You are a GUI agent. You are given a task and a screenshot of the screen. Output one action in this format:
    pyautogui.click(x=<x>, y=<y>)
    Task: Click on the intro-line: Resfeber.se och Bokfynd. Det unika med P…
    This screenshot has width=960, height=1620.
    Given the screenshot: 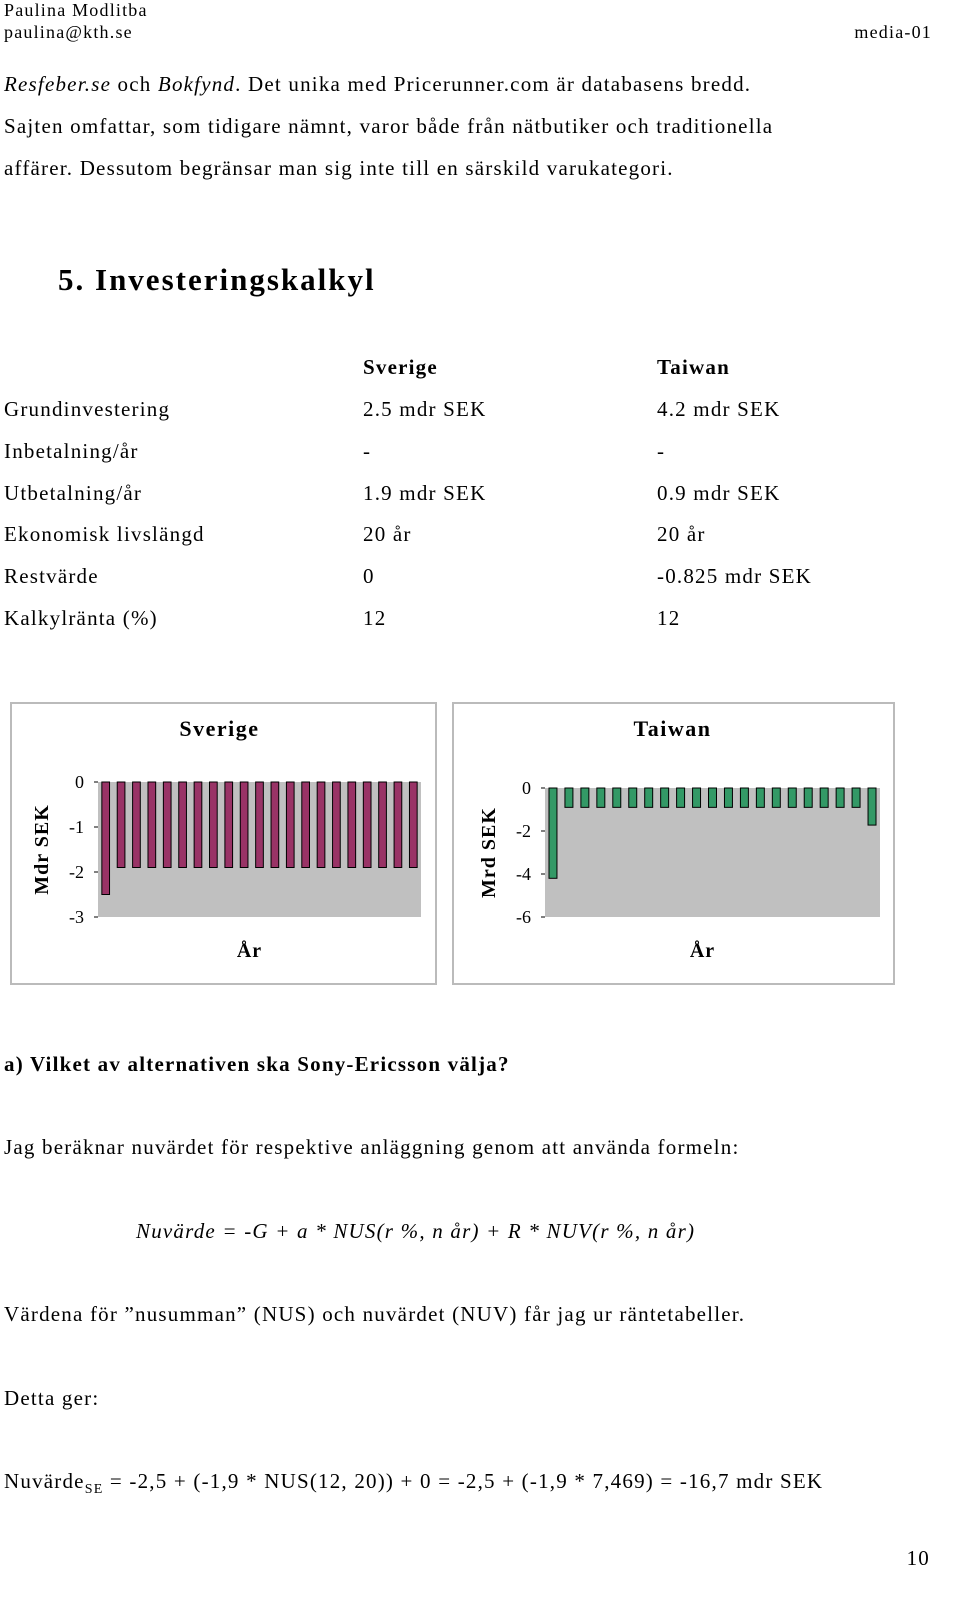 What is the action you would take?
    pyautogui.click(x=377, y=84)
    